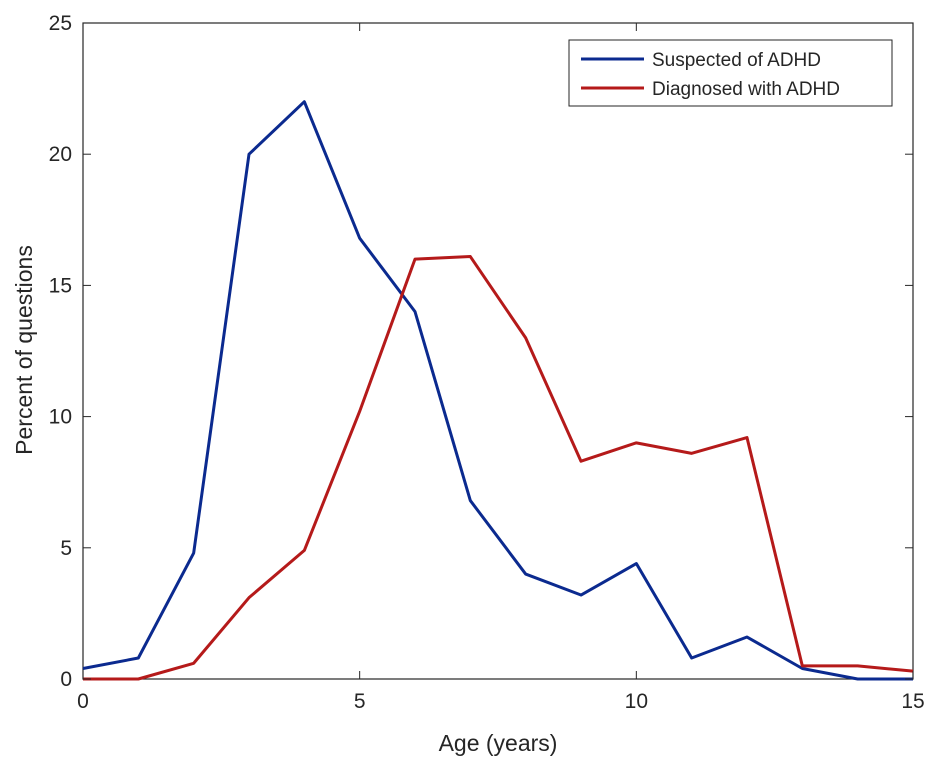 The image size is (930, 758). Describe the element at coordinates (360, 701) in the screenshot. I see `x-tick-label: 5` at that location.